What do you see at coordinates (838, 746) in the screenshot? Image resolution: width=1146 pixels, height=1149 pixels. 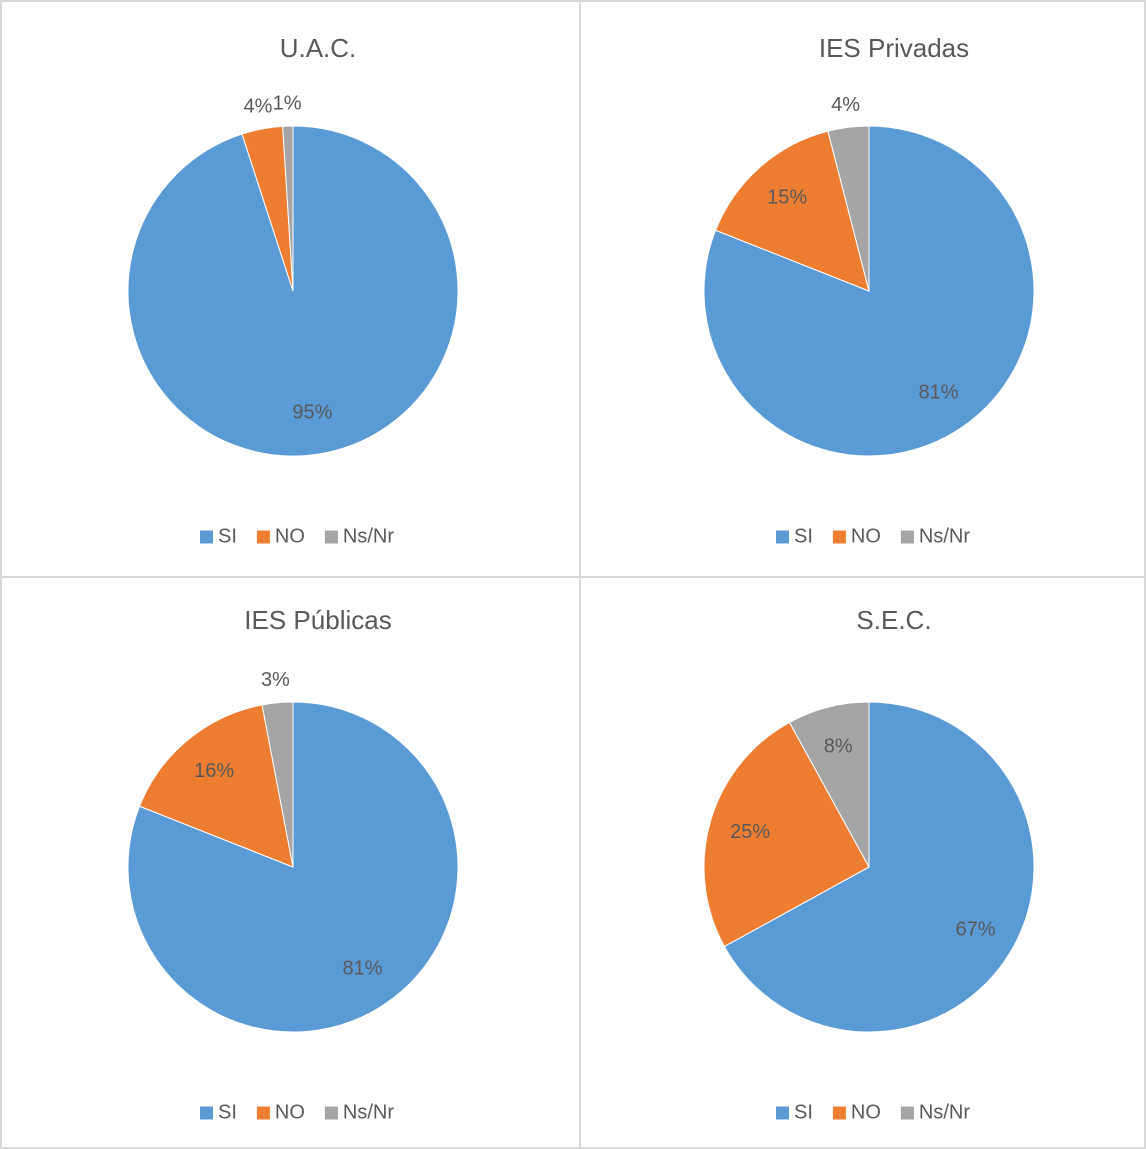 I see `data-label: 8%` at bounding box center [838, 746].